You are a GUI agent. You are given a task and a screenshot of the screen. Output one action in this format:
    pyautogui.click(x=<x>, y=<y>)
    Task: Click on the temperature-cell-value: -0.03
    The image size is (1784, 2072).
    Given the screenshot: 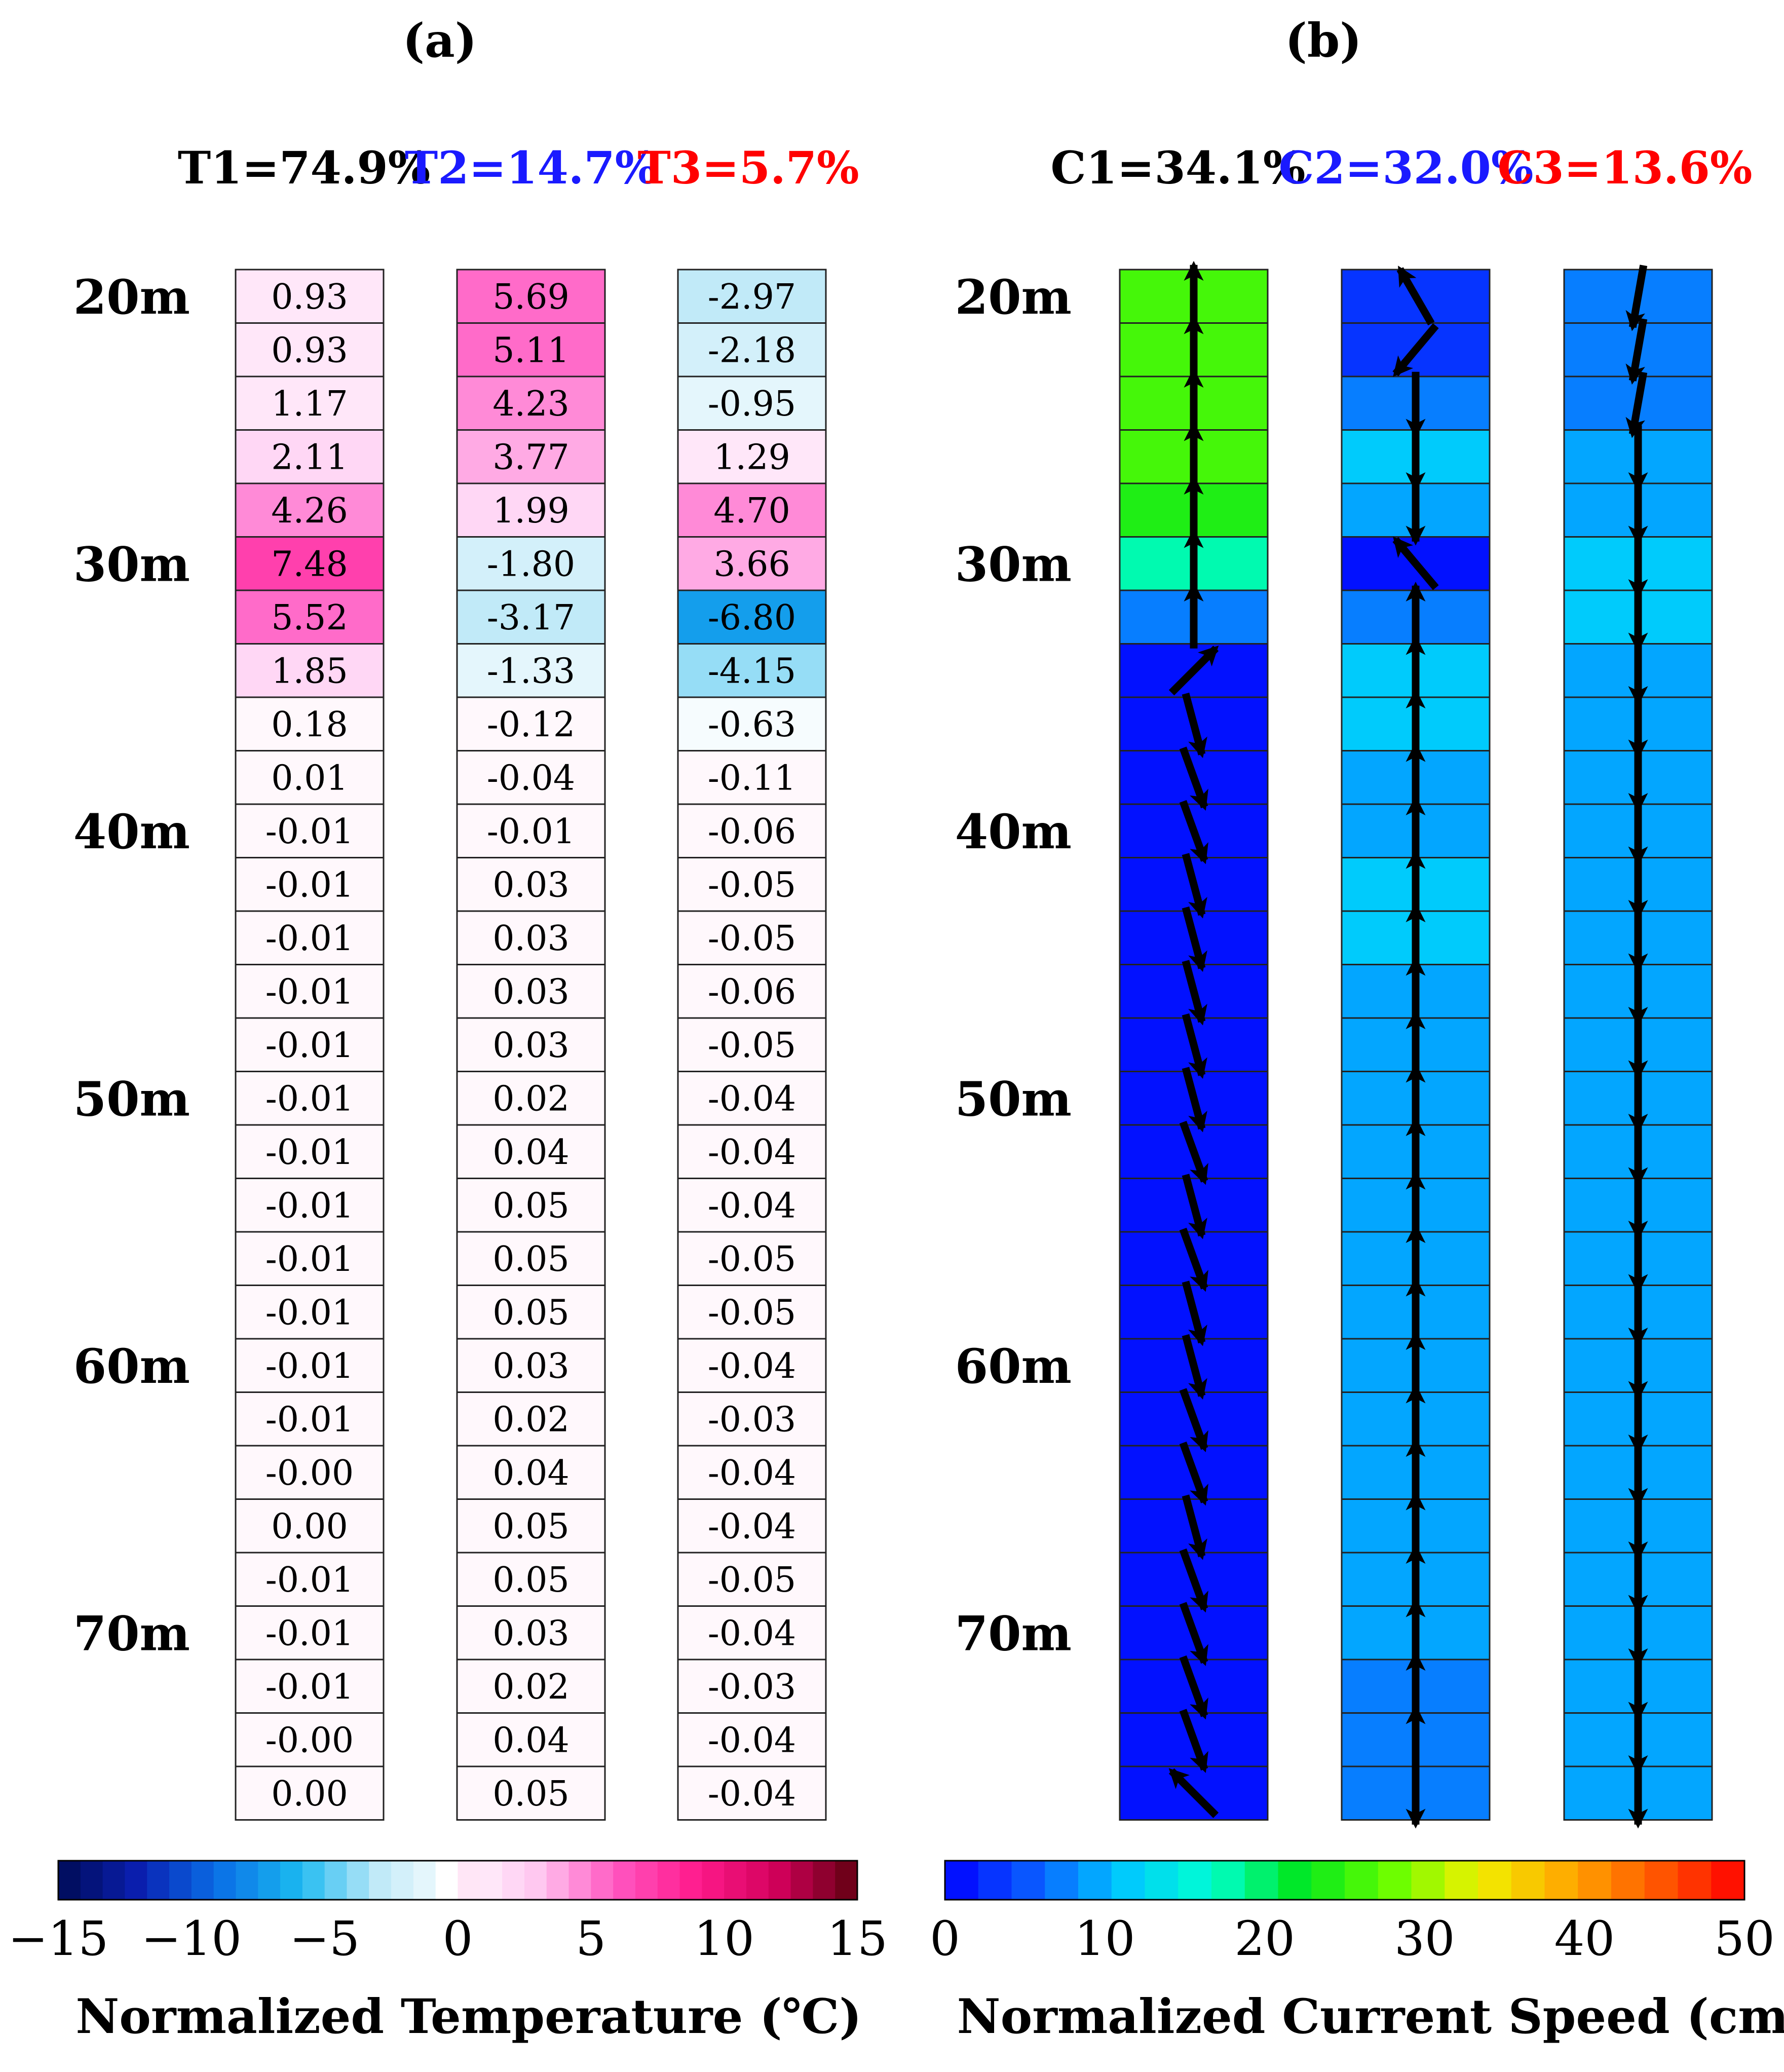 What is the action you would take?
    pyautogui.click(x=752, y=1420)
    